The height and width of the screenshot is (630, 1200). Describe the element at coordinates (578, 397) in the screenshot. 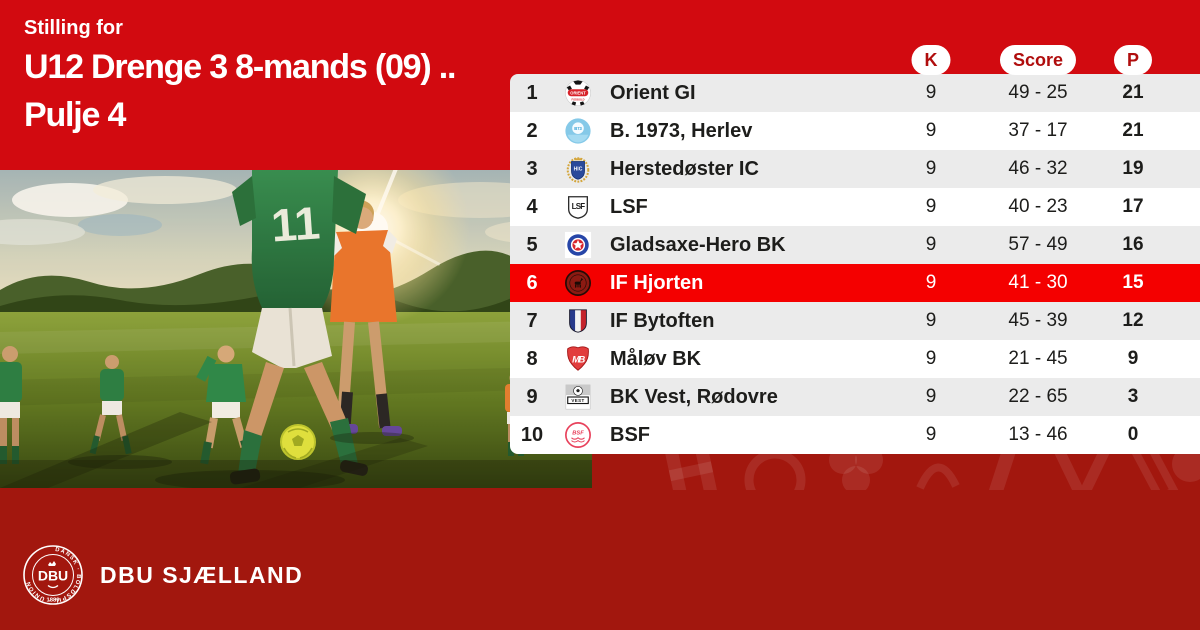

I see `club-logo-bkvest: VEST` at that location.